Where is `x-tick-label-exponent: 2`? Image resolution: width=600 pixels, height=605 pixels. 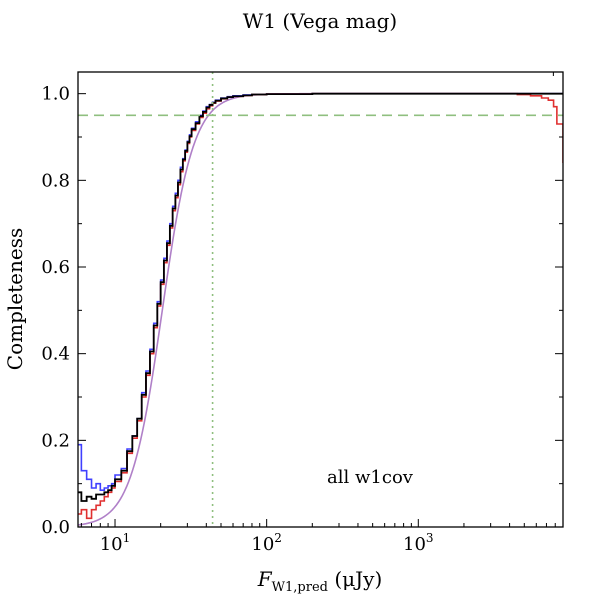
x-tick-label-exponent: 2 is located at coordinates (278, 538).